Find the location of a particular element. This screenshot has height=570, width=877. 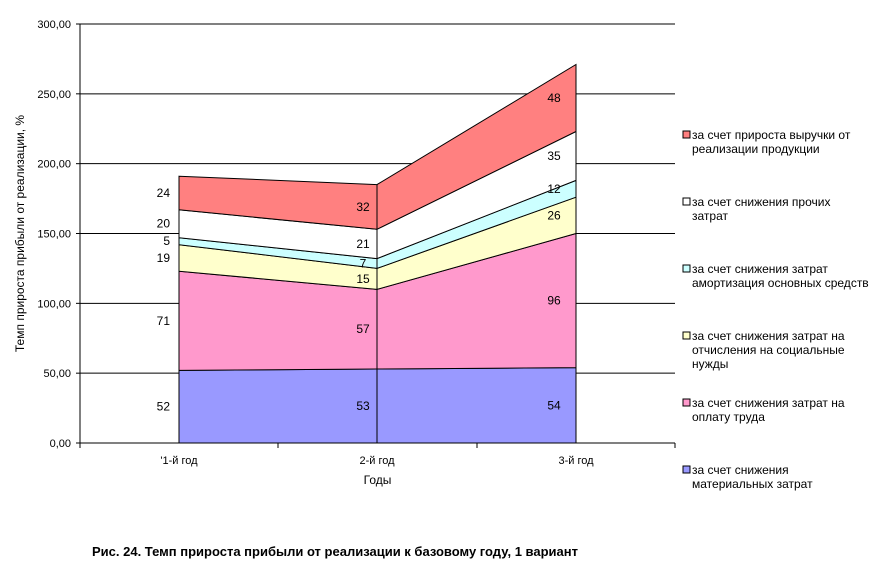

legend-label-line: нужды is located at coordinates (710, 364).